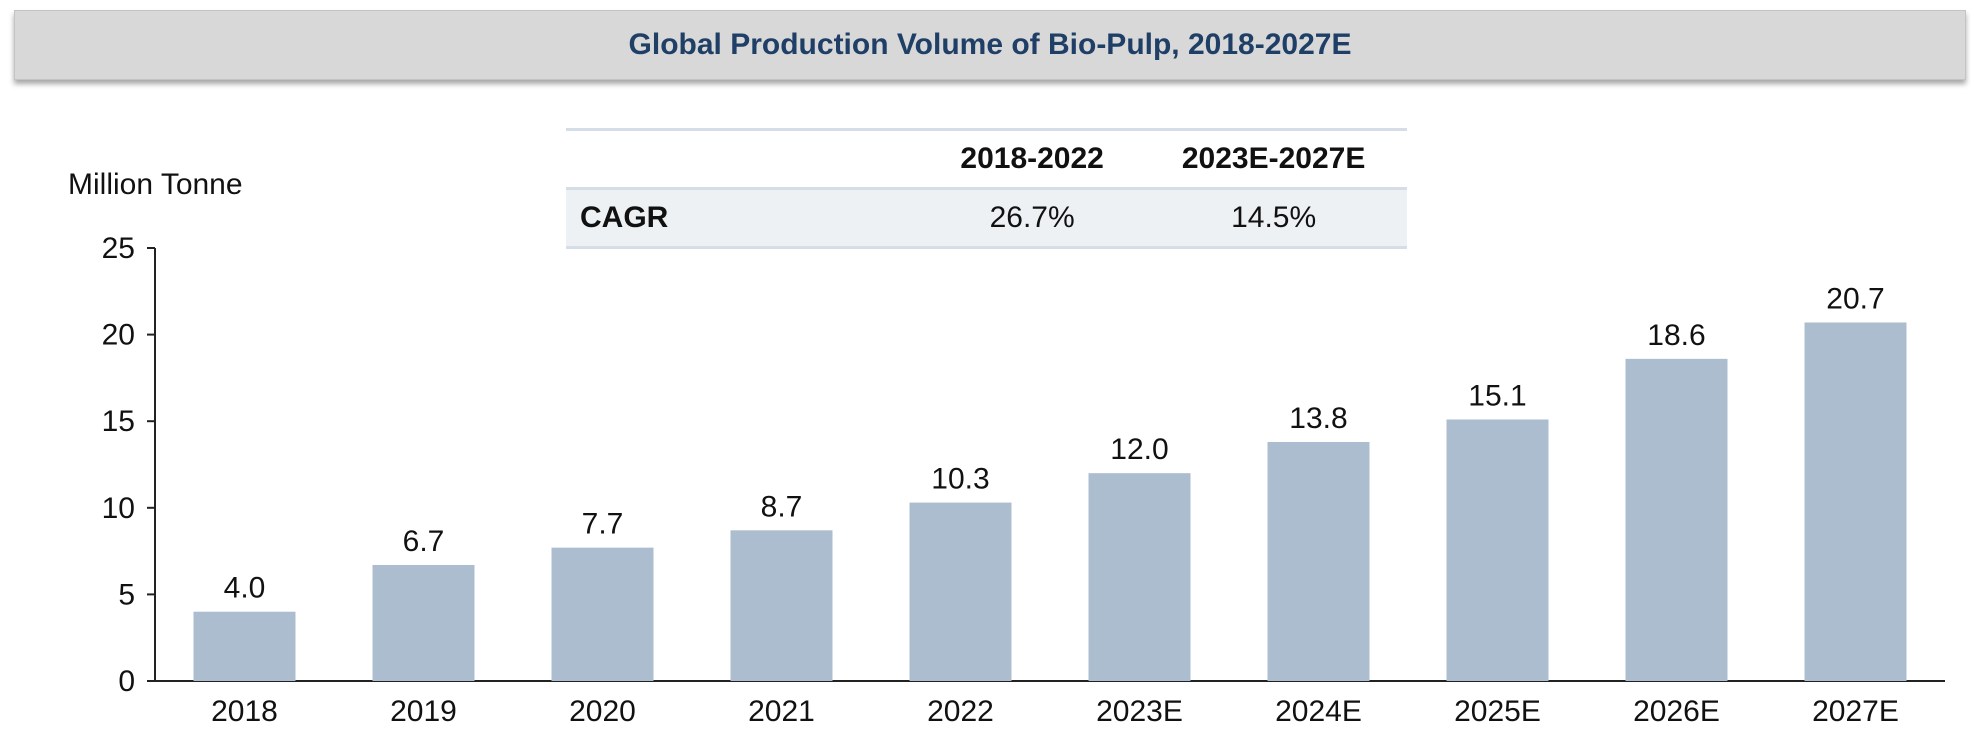 The height and width of the screenshot is (734, 1971). Describe the element at coordinates (1318, 711) in the screenshot. I see `x-tick-label: 2024E` at that location.